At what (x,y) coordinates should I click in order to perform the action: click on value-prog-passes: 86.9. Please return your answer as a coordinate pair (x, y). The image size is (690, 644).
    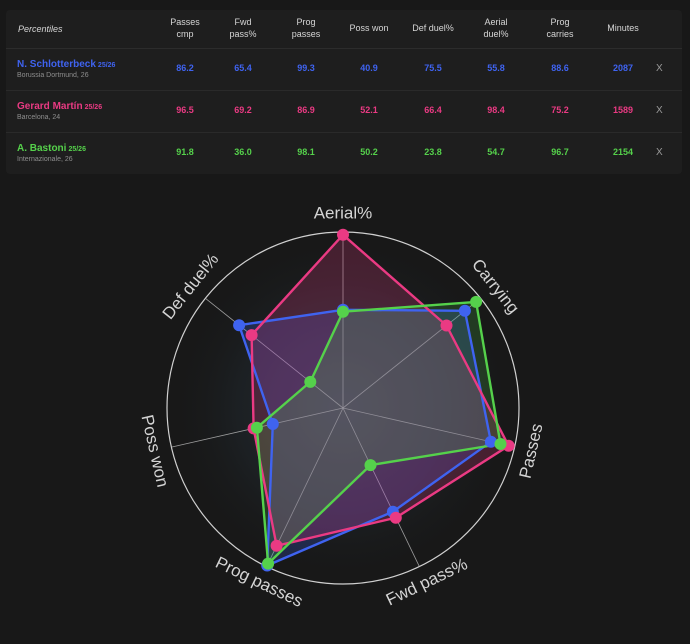
    Looking at the image, I should click on (306, 110).